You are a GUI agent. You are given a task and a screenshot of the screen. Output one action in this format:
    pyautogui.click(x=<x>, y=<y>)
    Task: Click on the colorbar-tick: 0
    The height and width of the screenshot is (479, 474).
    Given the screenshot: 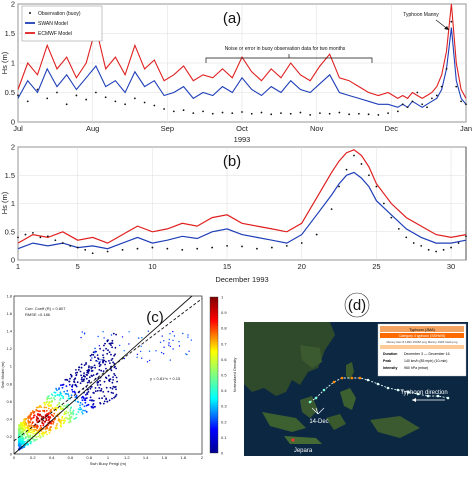 What is the action you would take?
    pyautogui.click(x=222, y=453)
    